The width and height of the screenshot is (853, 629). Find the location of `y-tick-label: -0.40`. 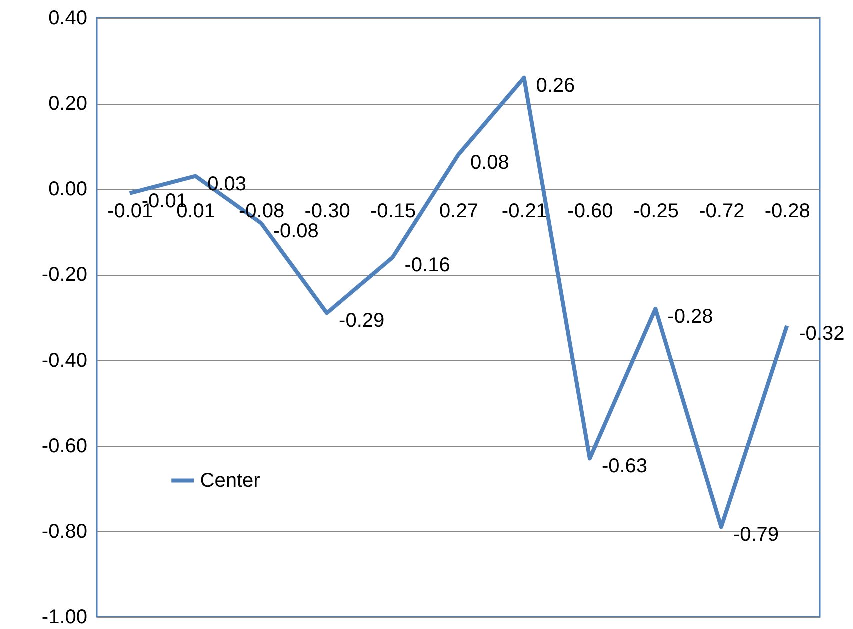

y-tick-label: -0.40 is located at coordinates (65, 361).